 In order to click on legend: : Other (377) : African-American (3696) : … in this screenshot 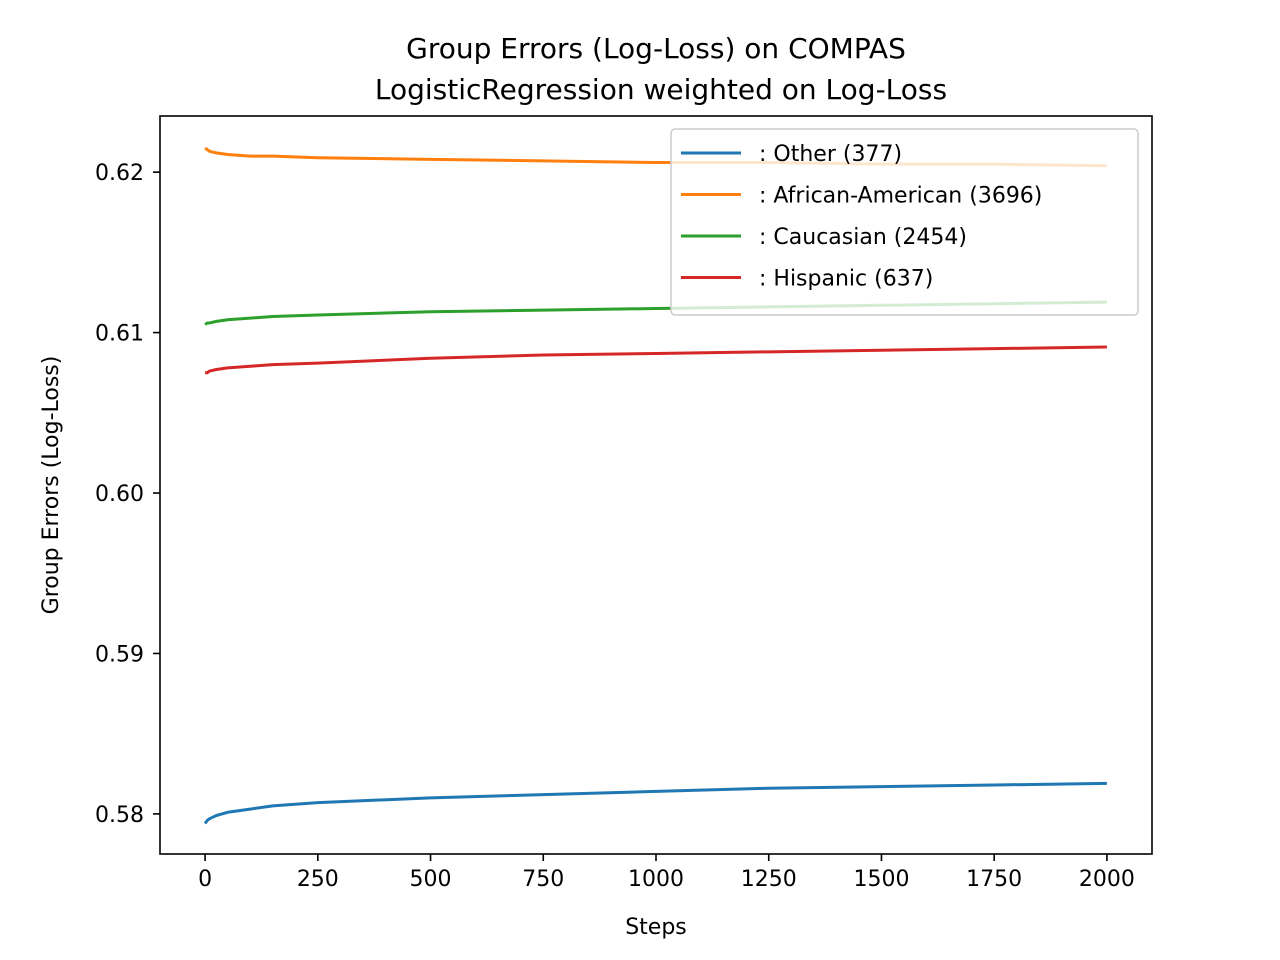, I will do `click(904, 222)`.